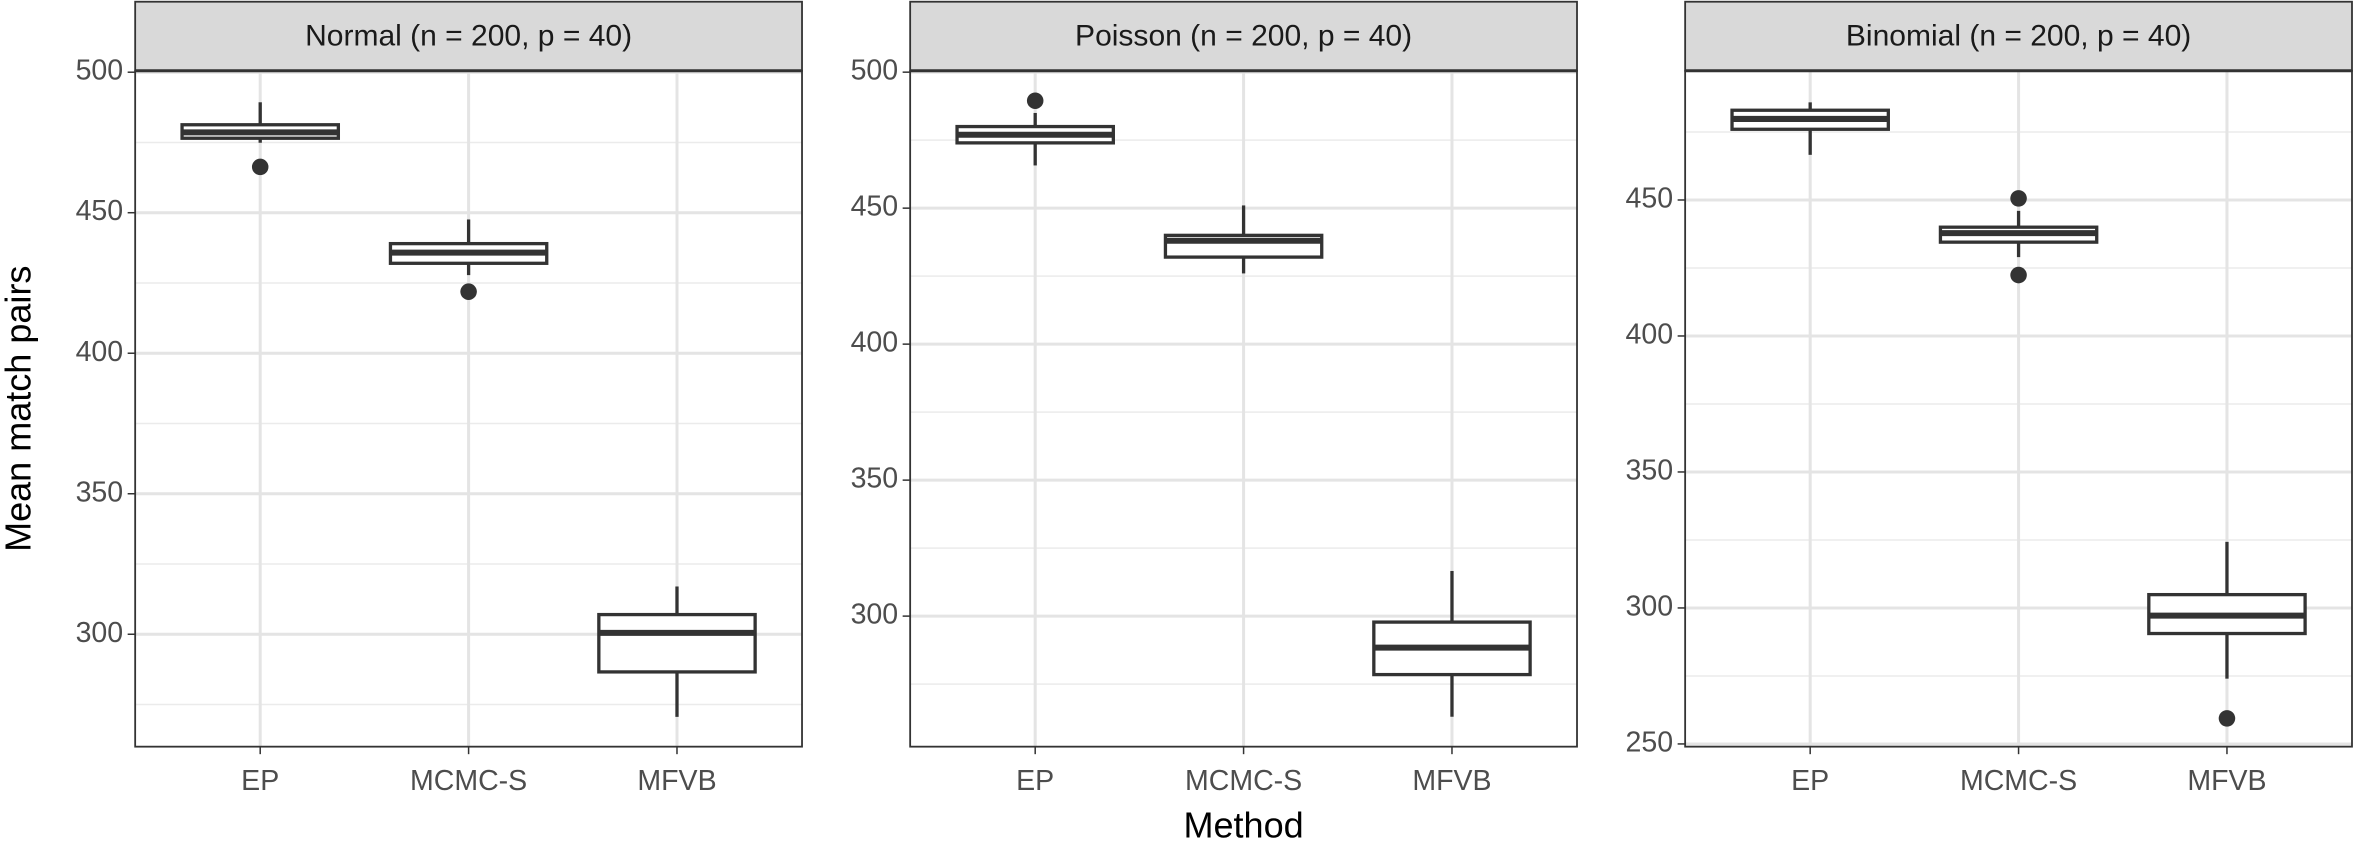  What do you see at coordinates (1650, 742) in the screenshot?
I see `y-tick-label: 250` at bounding box center [1650, 742].